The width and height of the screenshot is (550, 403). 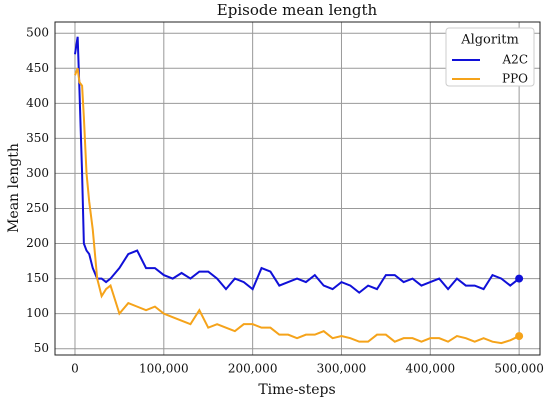 What do you see at coordinates (296, 390) in the screenshot?
I see `x-axis-label: Time-steps` at bounding box center [296, 390].